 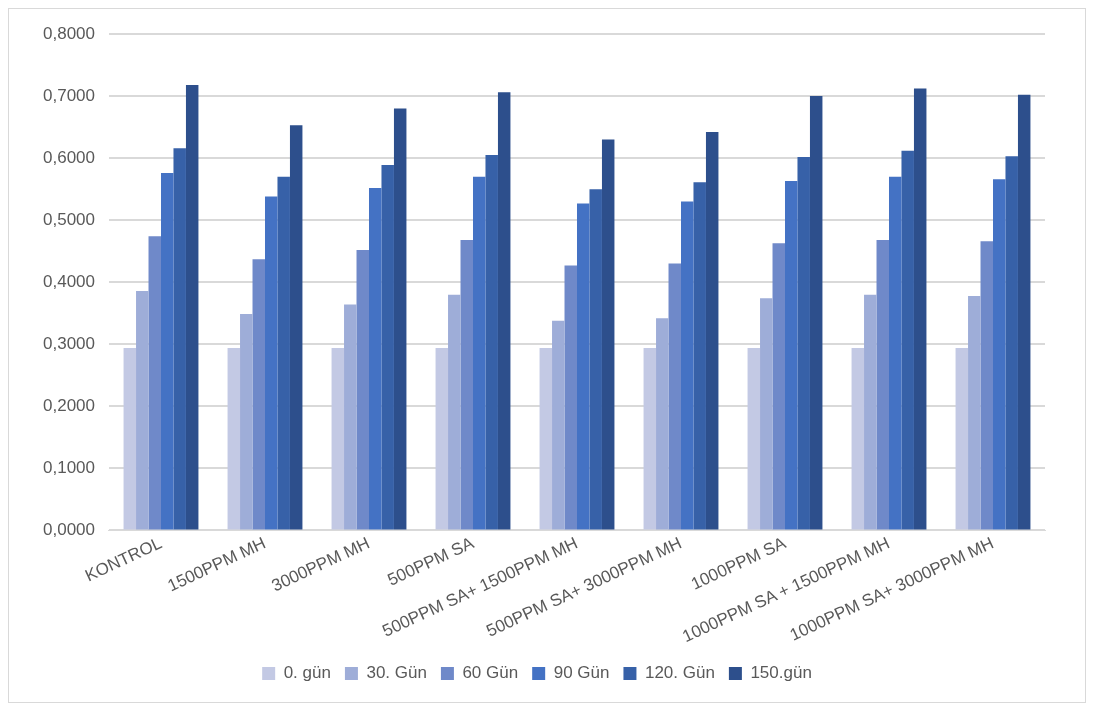 What do you see at coordinates (69, 468) in the screenshot?
I see `y-tick-label: 0,1000` at bounding box center [69, 468].